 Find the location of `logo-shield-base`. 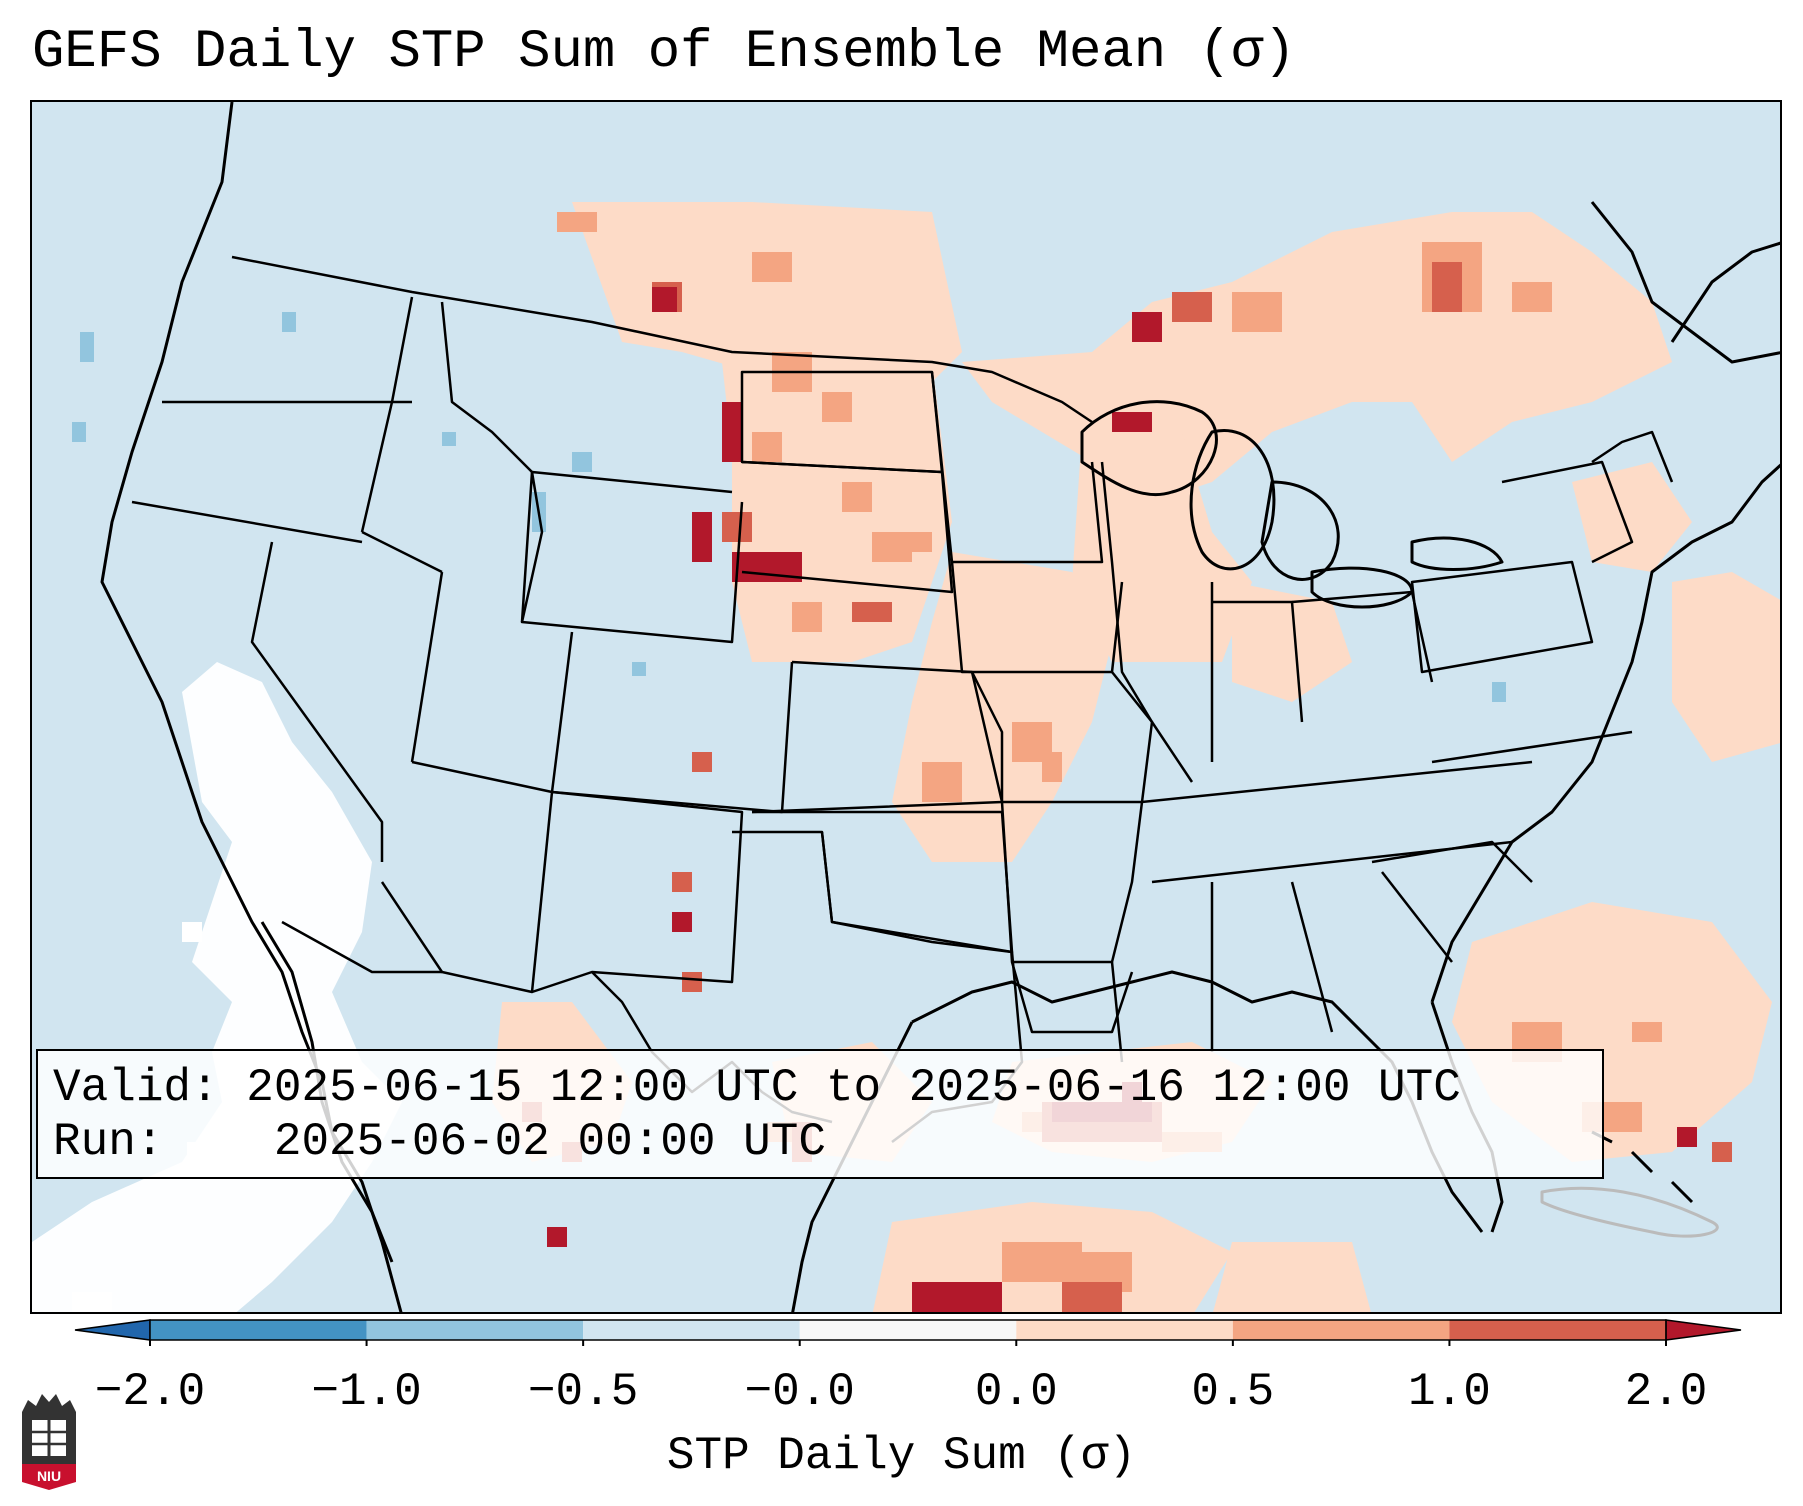

logo-shield-base is located at coordinates (49, 1477).